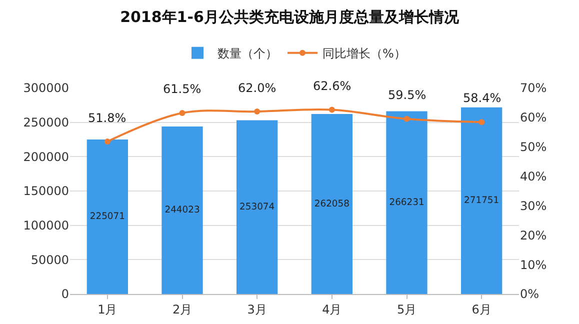 This screenshot has width=579, height=324. Describe the element at coordinates (248, 53) in the screenshot. I see `legend-label: 数量（个）` at that location.